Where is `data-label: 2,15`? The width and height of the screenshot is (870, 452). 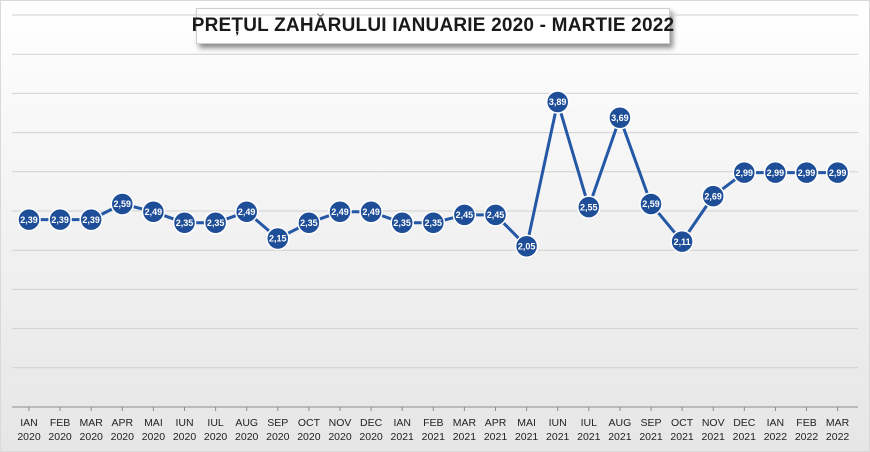
data-label: 2,15 is located at coordinates (278, 239).